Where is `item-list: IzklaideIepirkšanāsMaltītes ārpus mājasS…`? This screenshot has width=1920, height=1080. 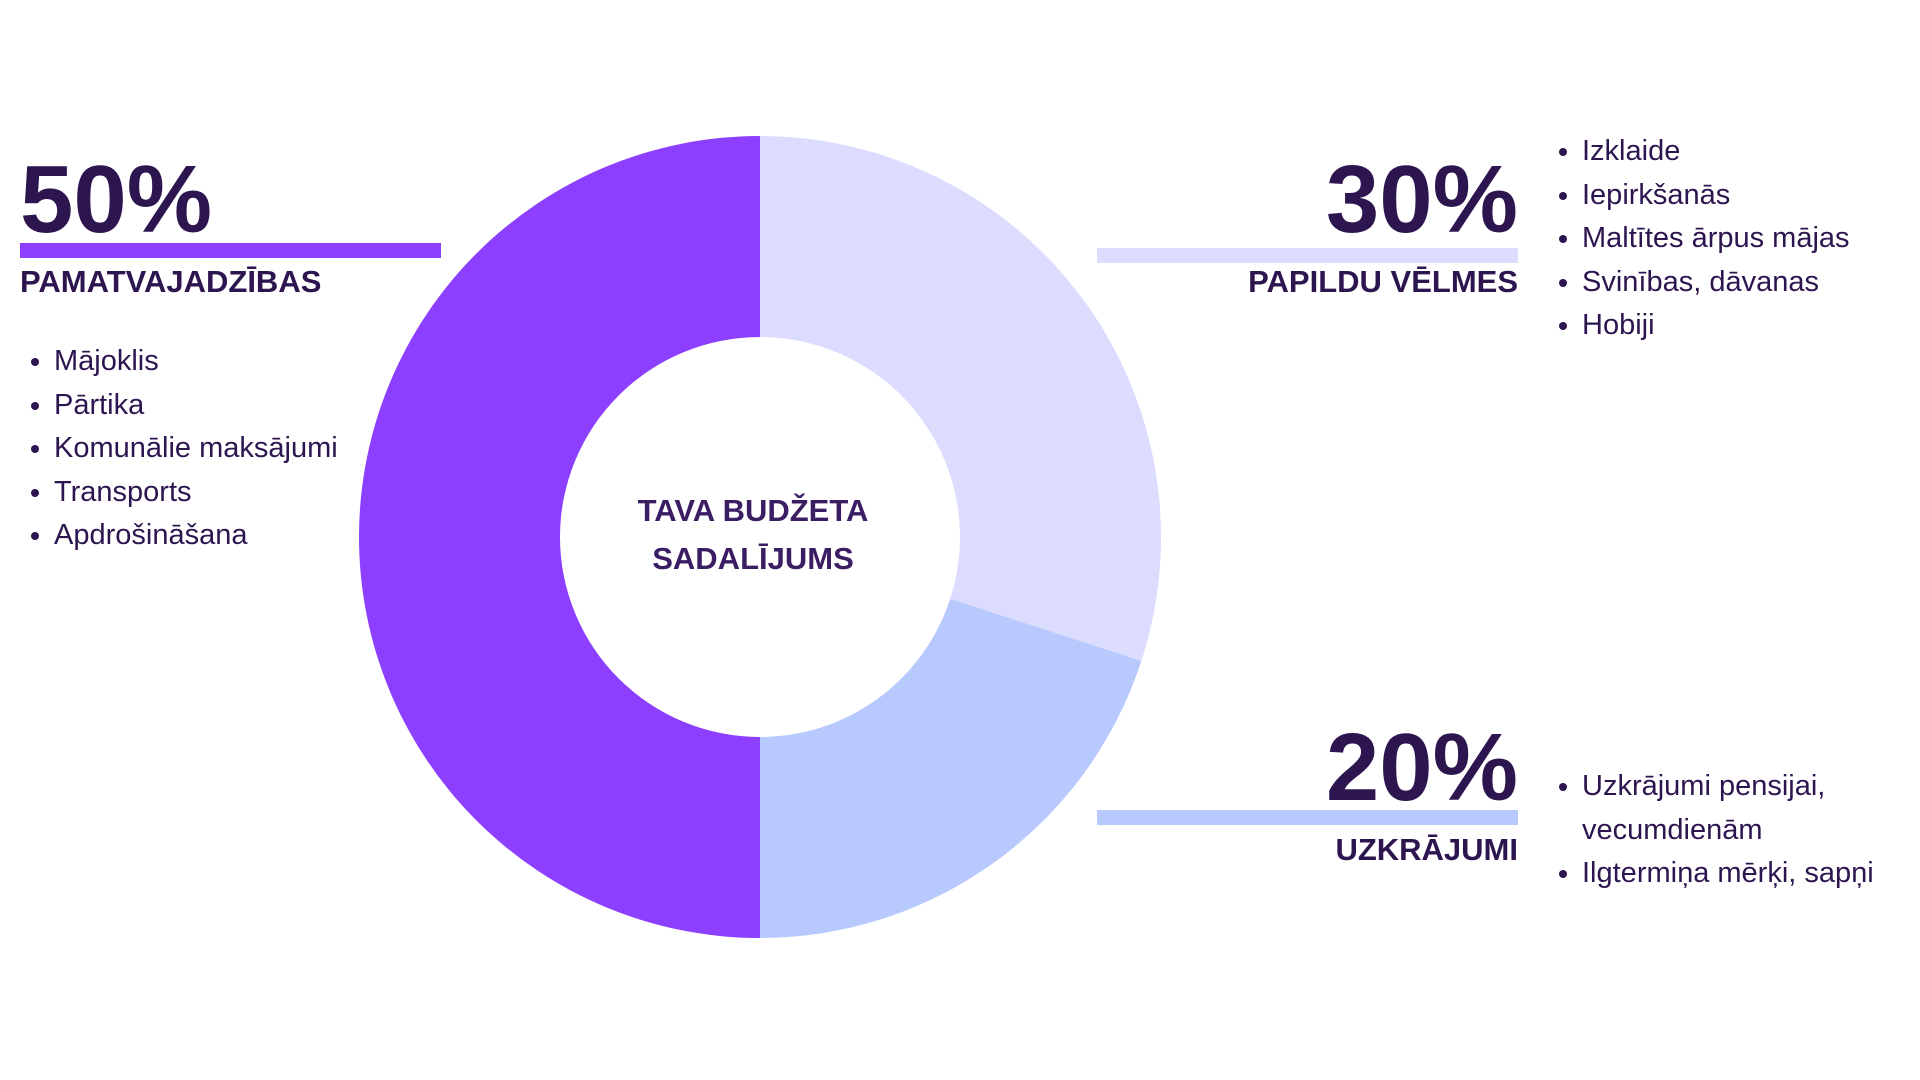
item-list: IzklaideIepirkšanāsMaltītes ārpus mājasS… is located at coordinates (1731, 239).